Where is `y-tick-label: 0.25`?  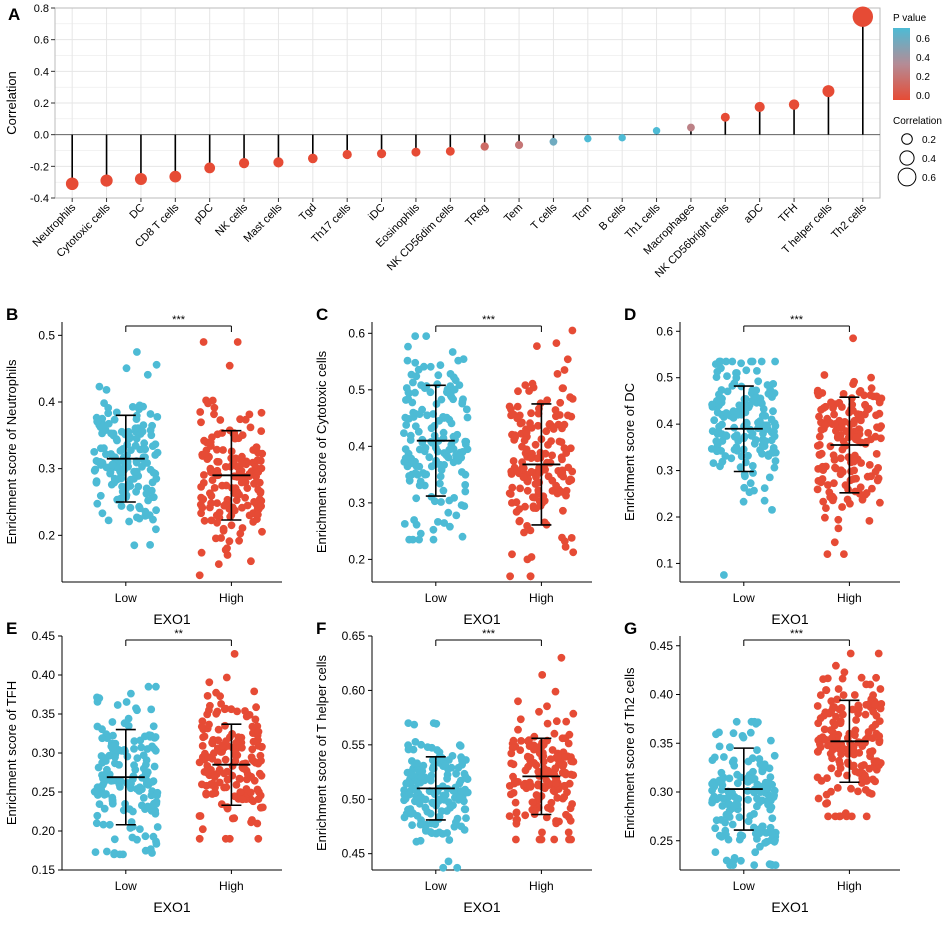
y-tick-label: 0.25 is located at coordinates (662, 841).